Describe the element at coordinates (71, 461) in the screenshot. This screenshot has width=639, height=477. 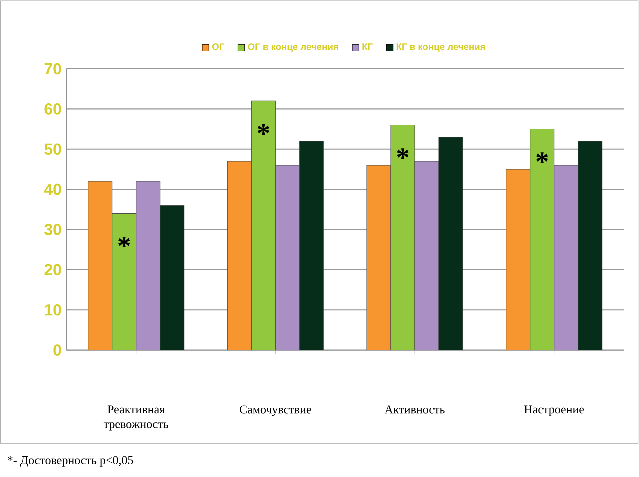
I see `text: *- Достоверность р<0,05` at that location.